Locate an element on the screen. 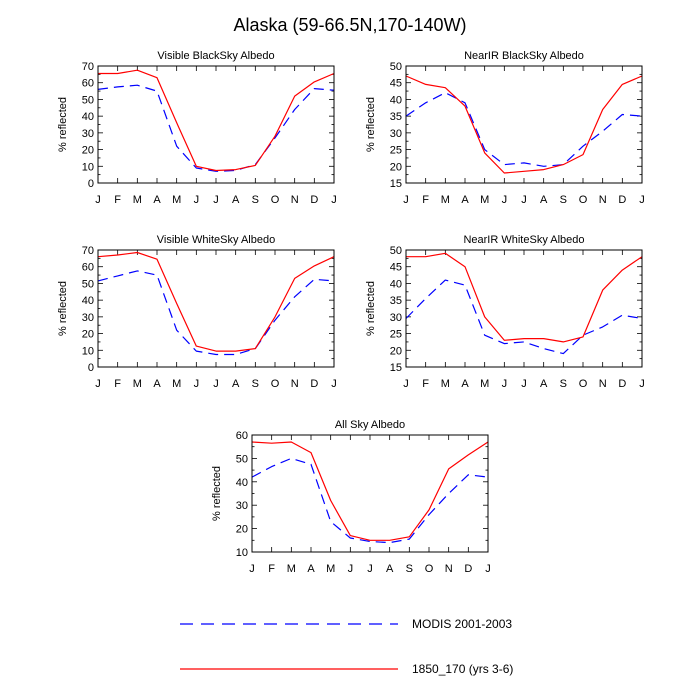 The image size is (700, 700). panel-title: Visible WhiteSky Albedo is located at coordinates (216, 240).